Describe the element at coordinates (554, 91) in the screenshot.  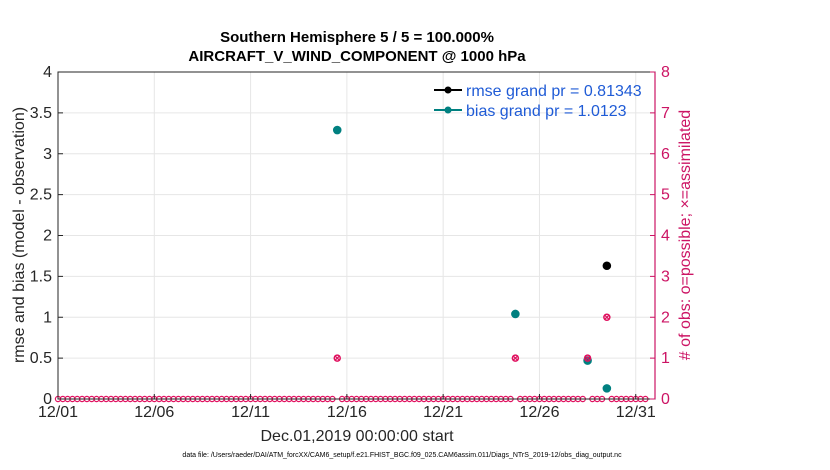
I see `legend-rmse-label: rmse grand pr = 0.81343` at that location.